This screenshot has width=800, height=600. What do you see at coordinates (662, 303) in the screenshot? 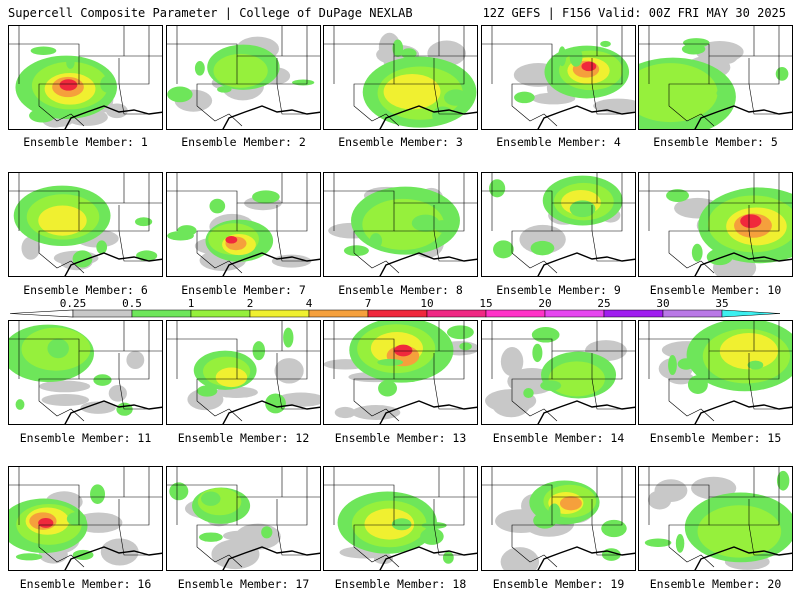
I see `colorbar-tick-label: 30` at bounding box center [662, 303].